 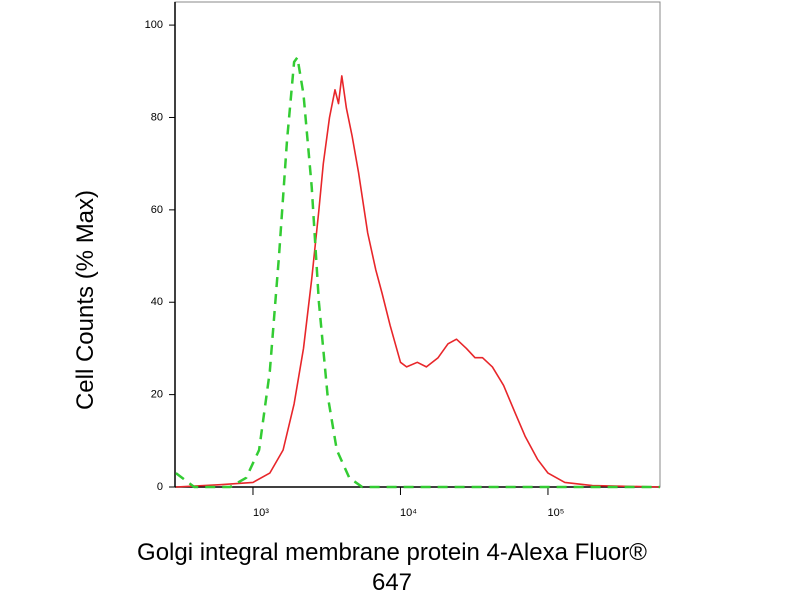 What do you see at coordinates (157, 117) in the screenshot?
I see `y-tick-label: 80` at bounding box center [157, 117].